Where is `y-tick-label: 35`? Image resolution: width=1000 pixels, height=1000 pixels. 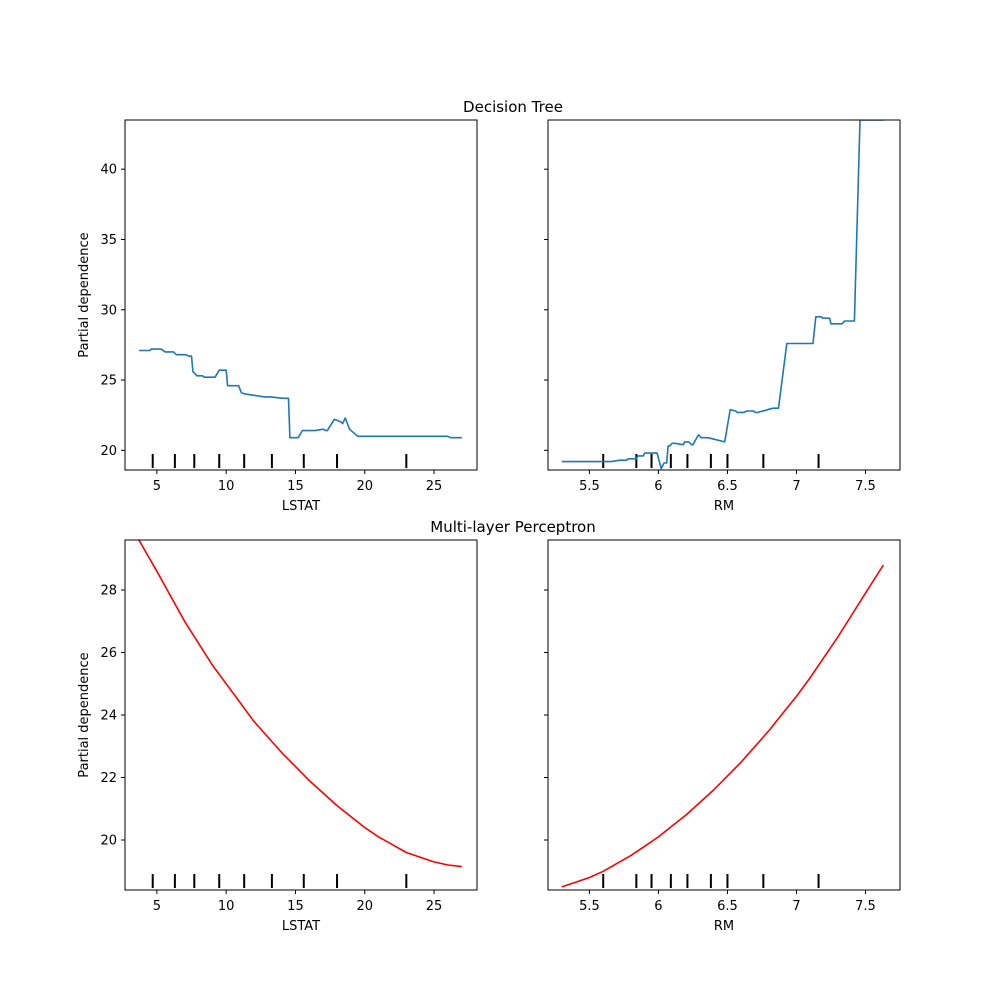
y-tick-label: 35 is located at coordinates (108, 240).